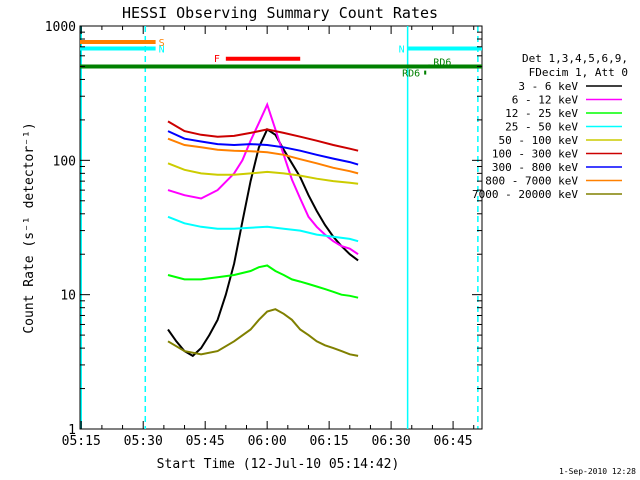  What do you see at coordinates (72, 430) in the screenshot?
I see `y-tick-label: 1` at bounding box center [72, 430].